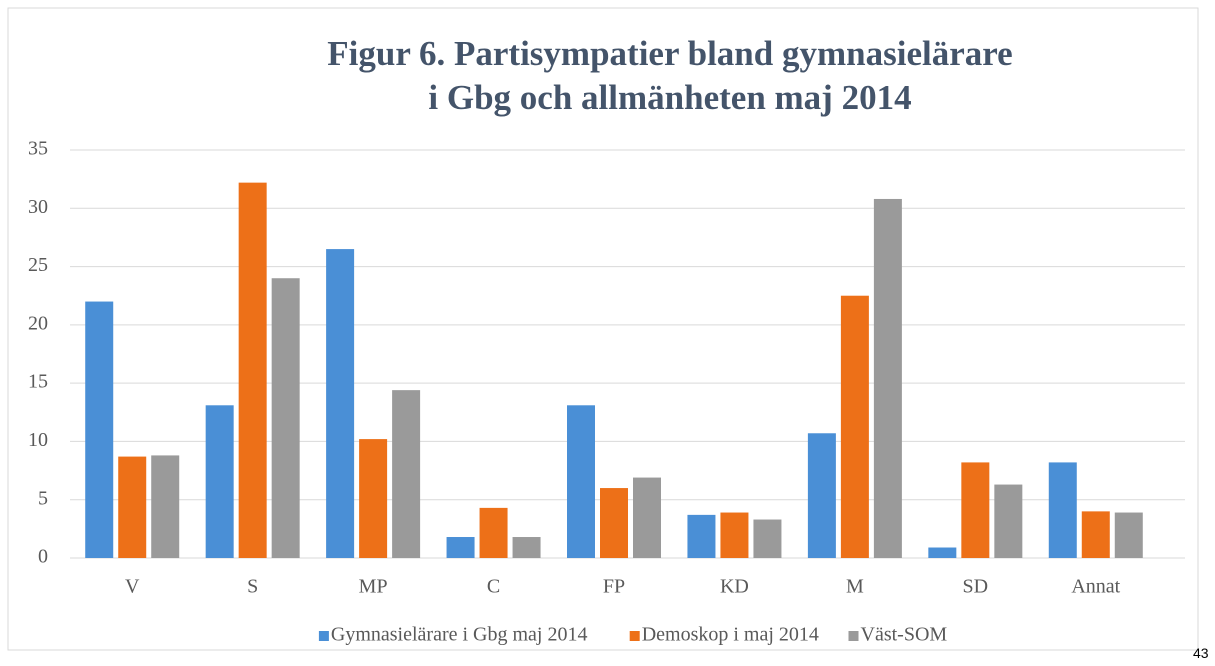 This screenshot has width=1215, height=666. What do you see at coordinates (734, 587) in the screenshot?
I see `x-tick-label: KD` at bounding box center [734, 587].